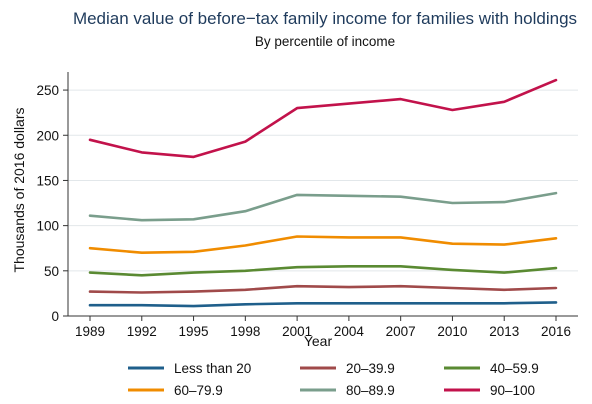 Image resolution: width=592 pixels, height=404 pixels. What do you see at coordinates (556, 331) in the screenshot?
I see `x-tick-label: 2016` at bounding box center [556, 331].